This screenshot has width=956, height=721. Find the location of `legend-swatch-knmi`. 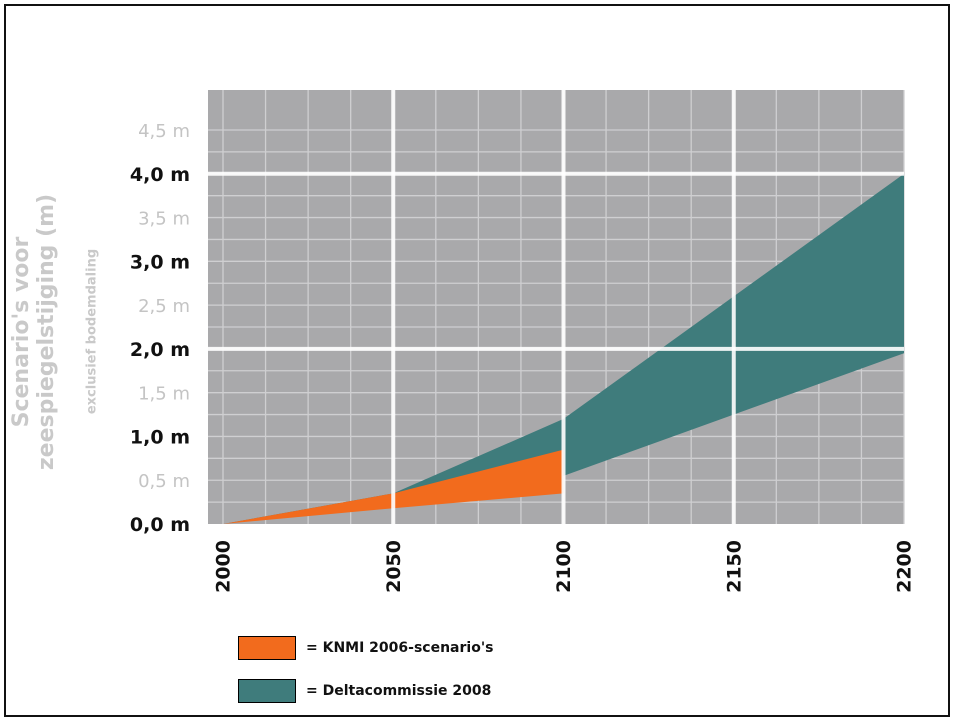

legend-swatch-knmi is located at coordinates (267, 648).